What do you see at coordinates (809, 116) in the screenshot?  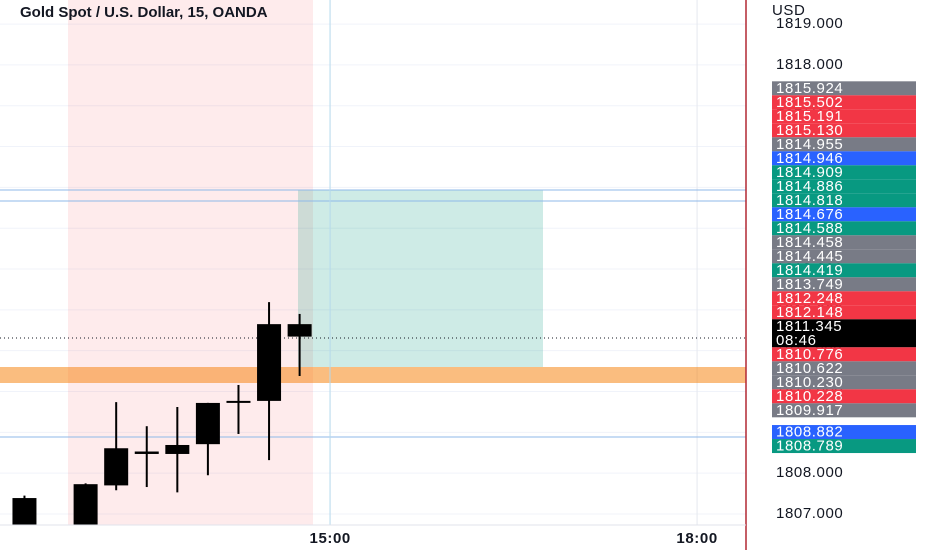 I see `price-badge-label: 1815.191` at bounding box center [809, 116].